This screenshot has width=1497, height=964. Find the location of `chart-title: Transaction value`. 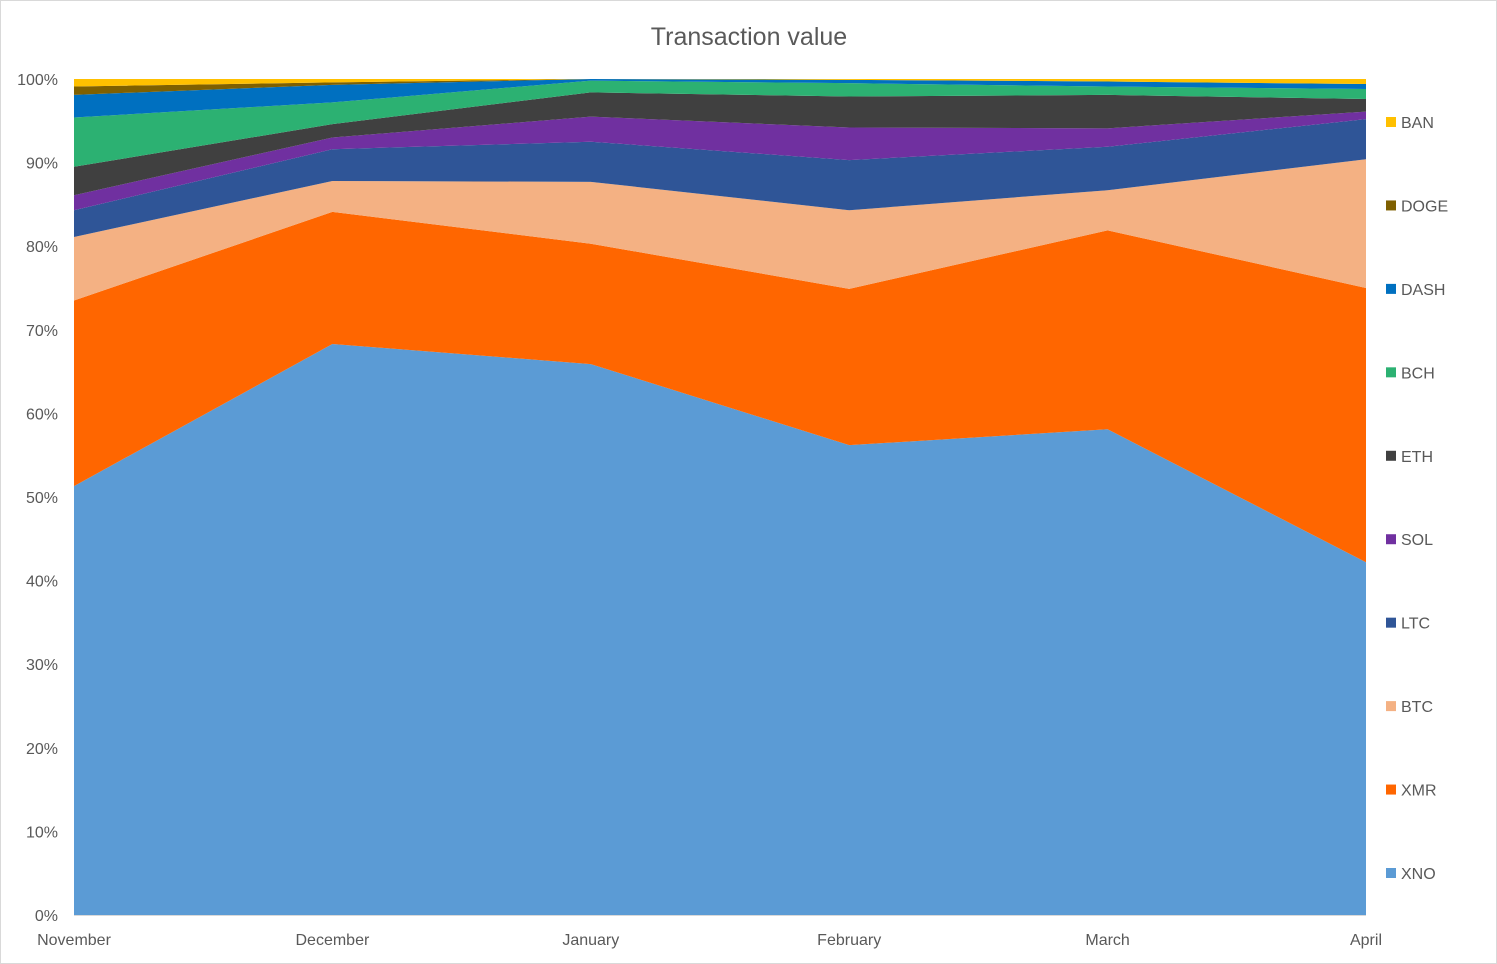

chart-title: Transaction value is located at coordinates (749, 37).